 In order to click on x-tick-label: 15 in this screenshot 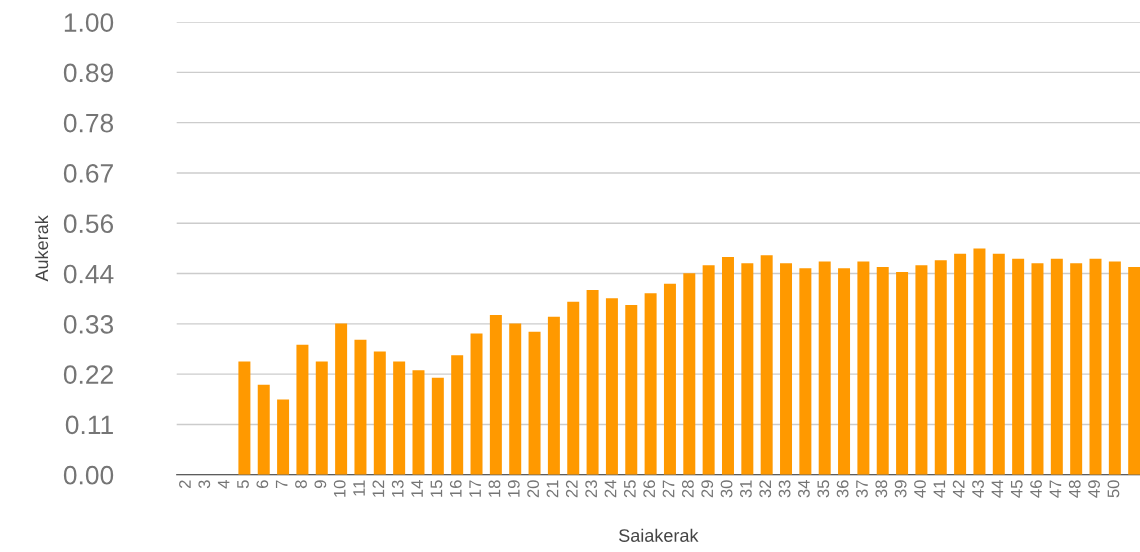, I will do `click(436, 488)`.